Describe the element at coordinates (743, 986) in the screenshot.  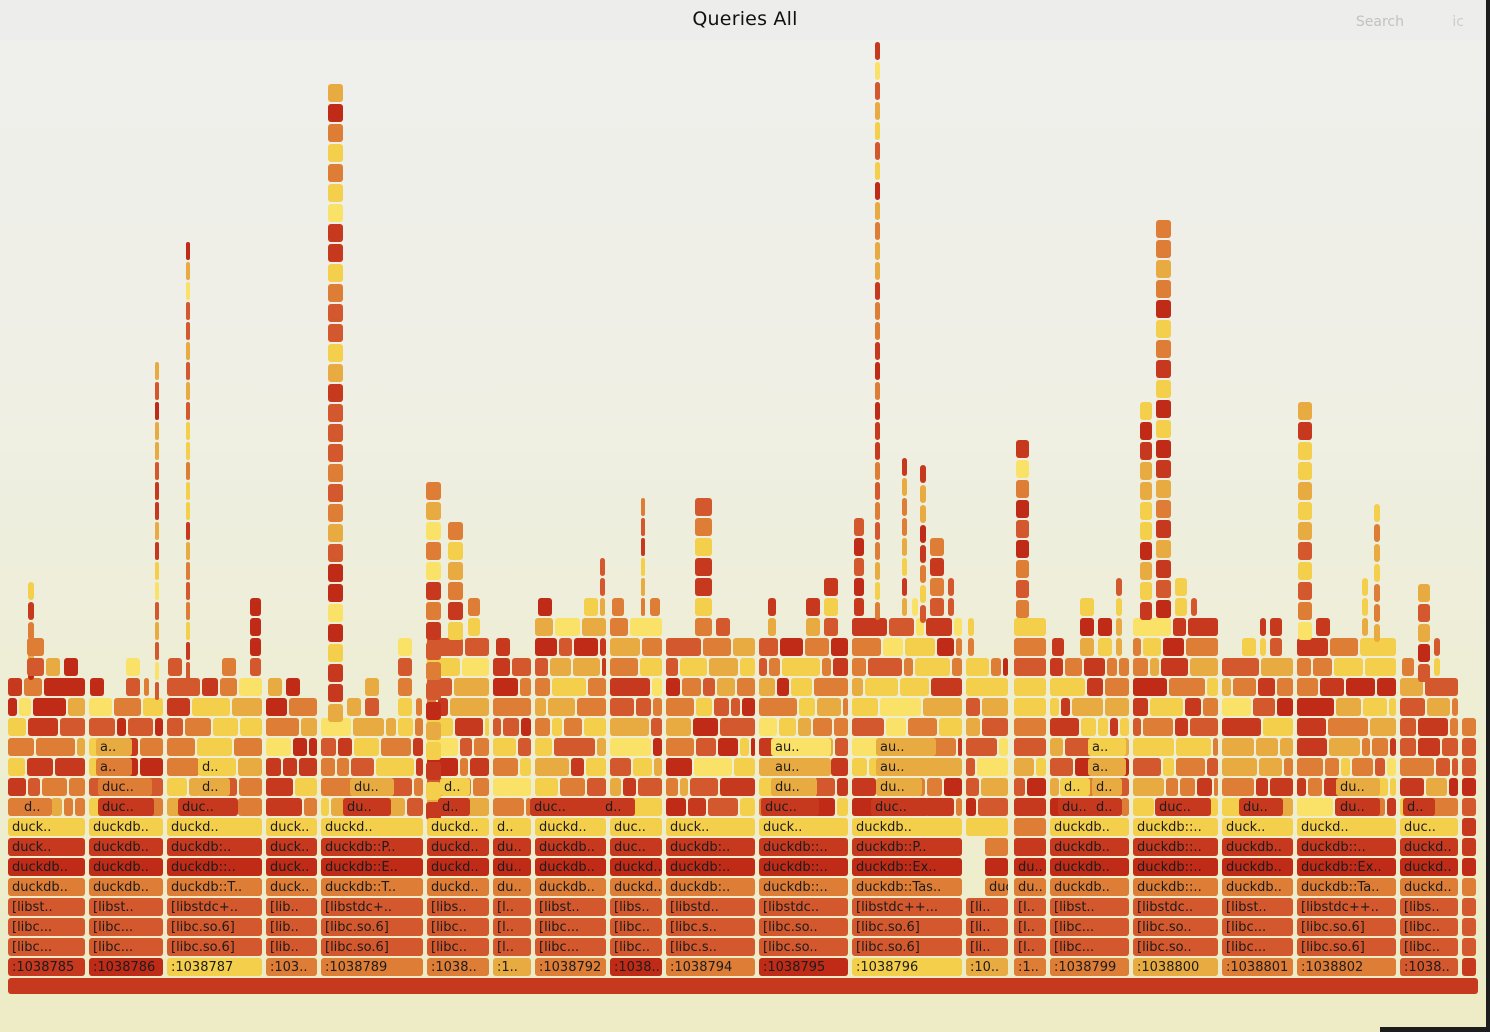
I see `flame-root-bar` at that location.